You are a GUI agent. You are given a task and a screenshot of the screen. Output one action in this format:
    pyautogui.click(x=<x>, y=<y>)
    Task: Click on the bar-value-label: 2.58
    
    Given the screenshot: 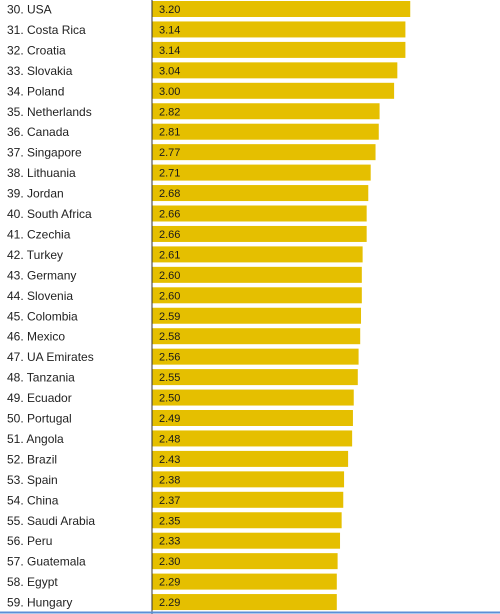 What is the action you would take?
    pyautogui.click(x=169, y=337)
    